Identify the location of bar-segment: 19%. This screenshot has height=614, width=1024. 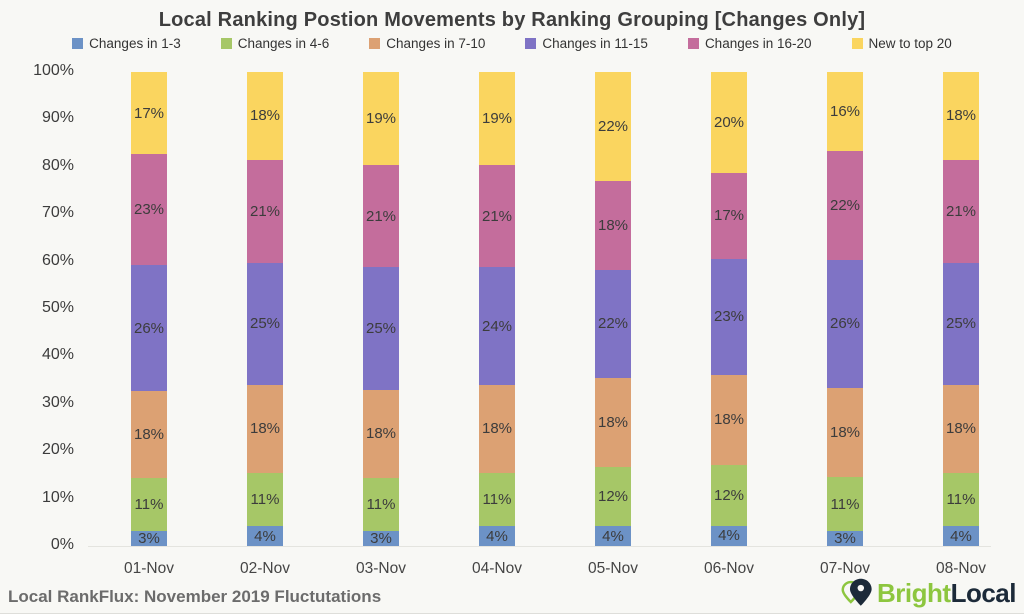
(497, 118).